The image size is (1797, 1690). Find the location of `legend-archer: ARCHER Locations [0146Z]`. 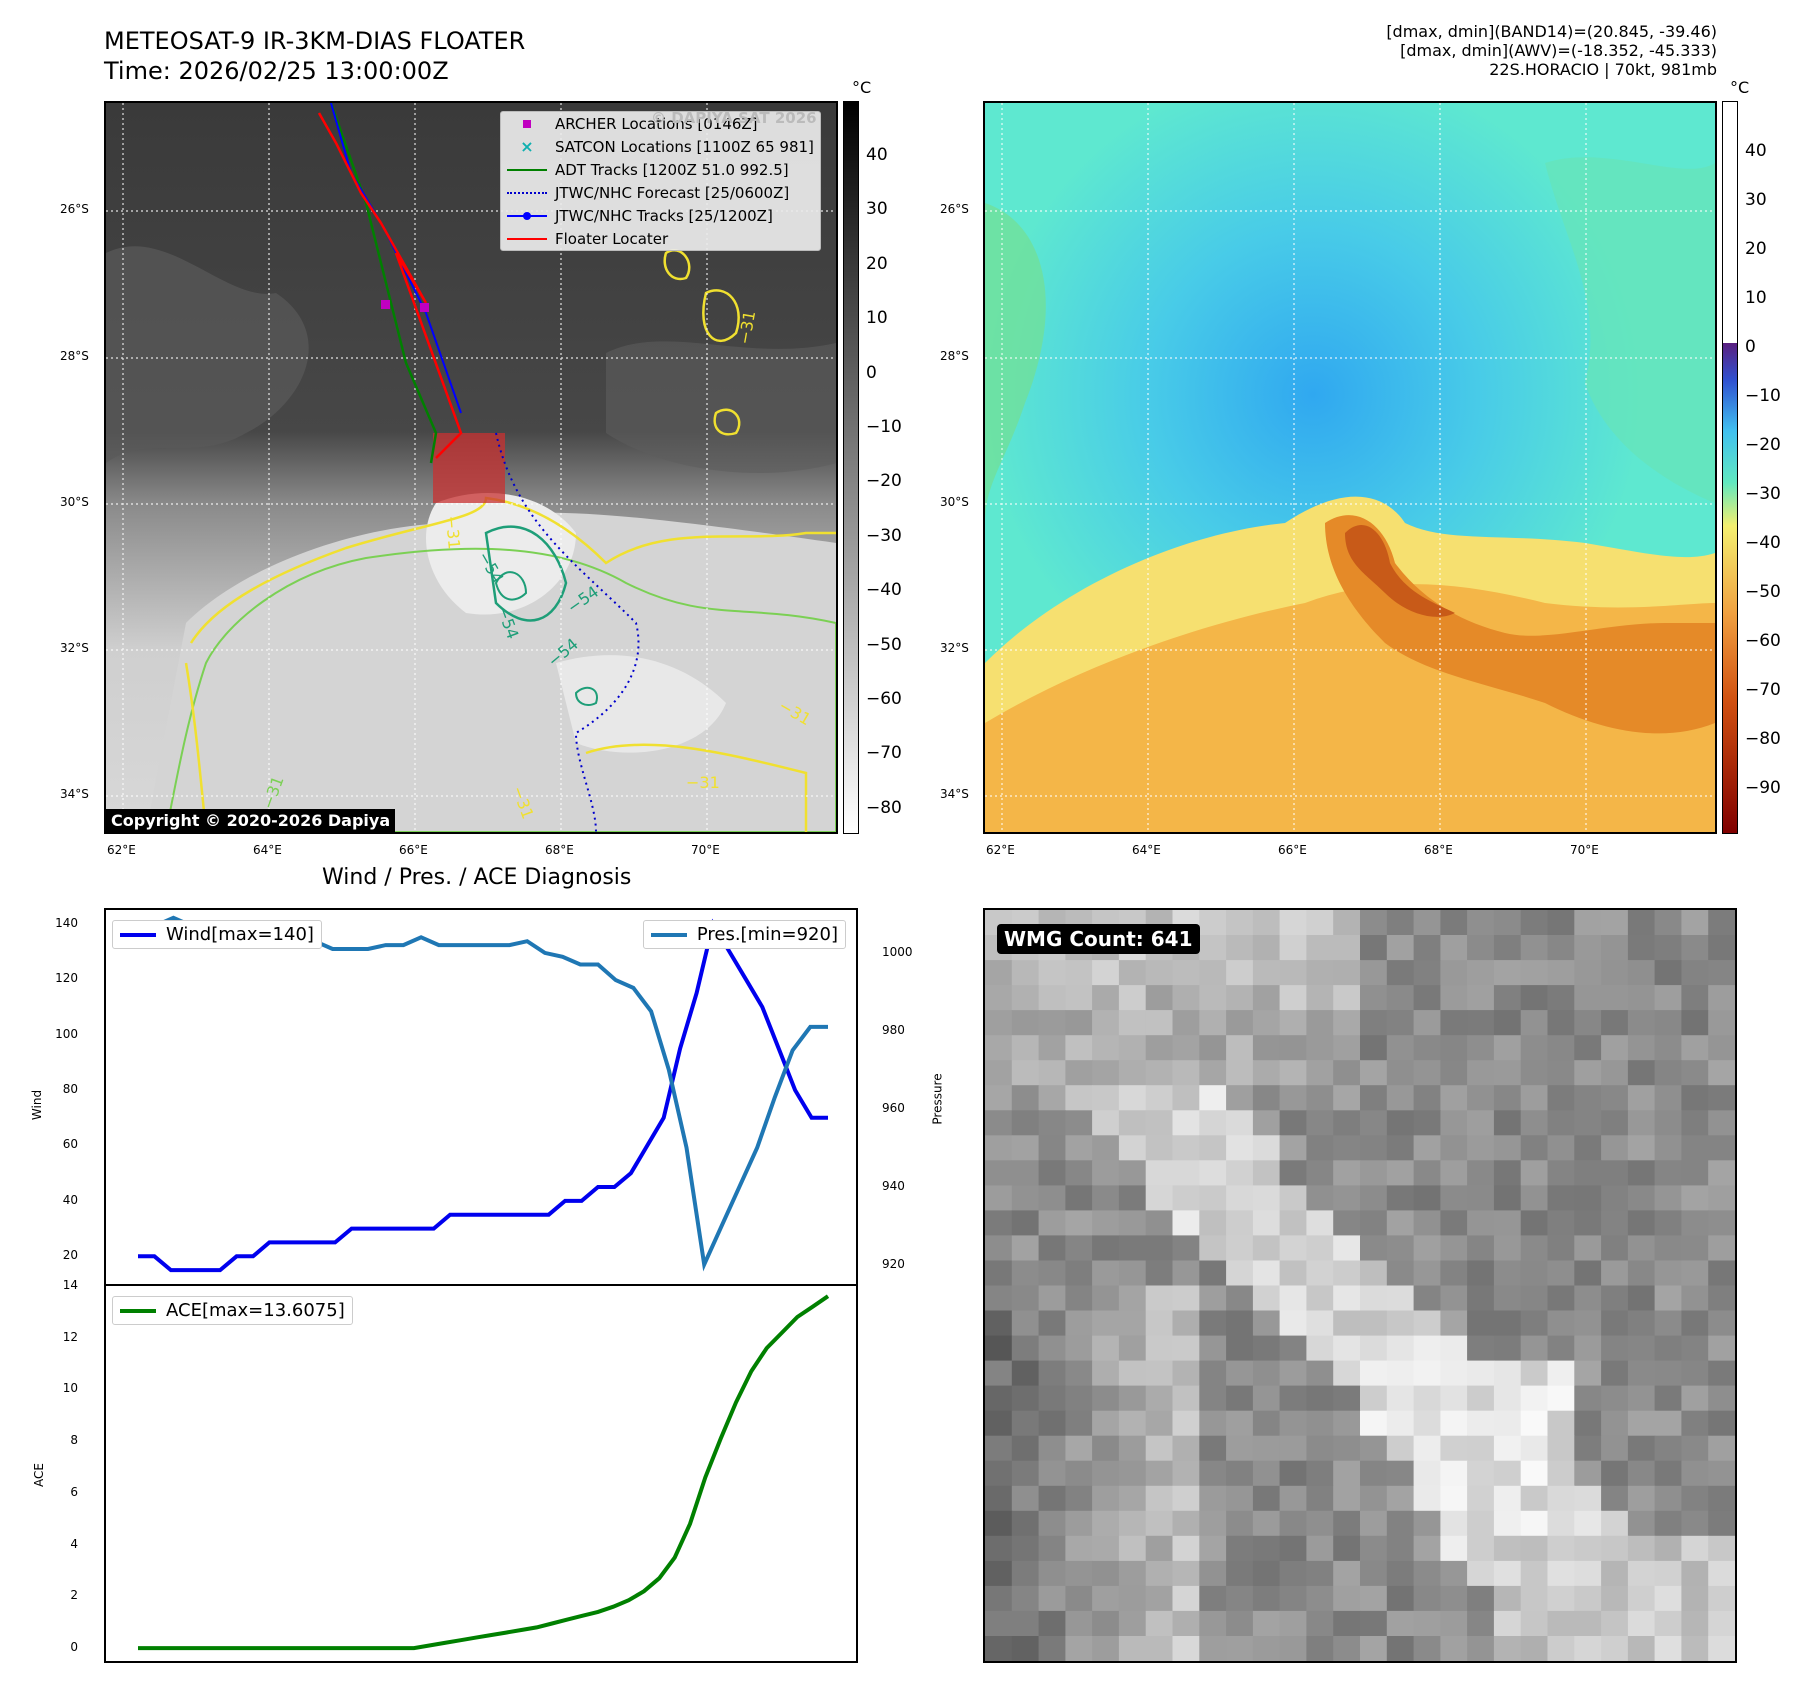

legend-archer: ARCHER Locations [0146Z] is located at coordinates (660, 123).